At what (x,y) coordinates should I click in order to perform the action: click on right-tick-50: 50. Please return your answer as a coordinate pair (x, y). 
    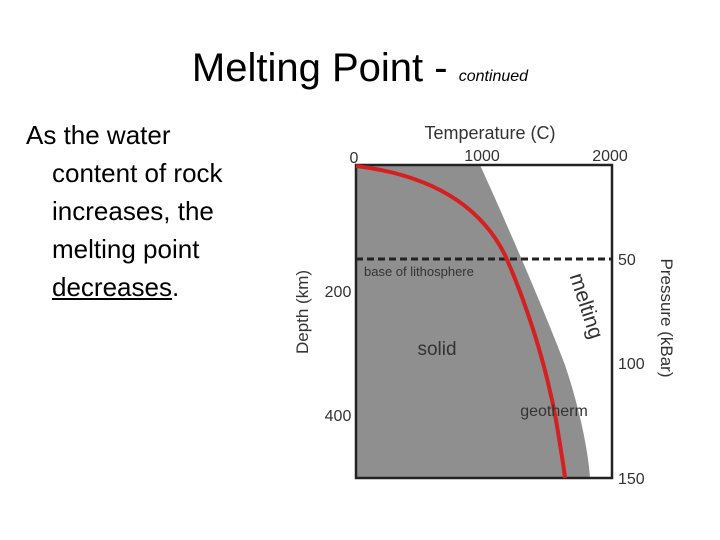
    Looking at the image, I should click on (627, 260).